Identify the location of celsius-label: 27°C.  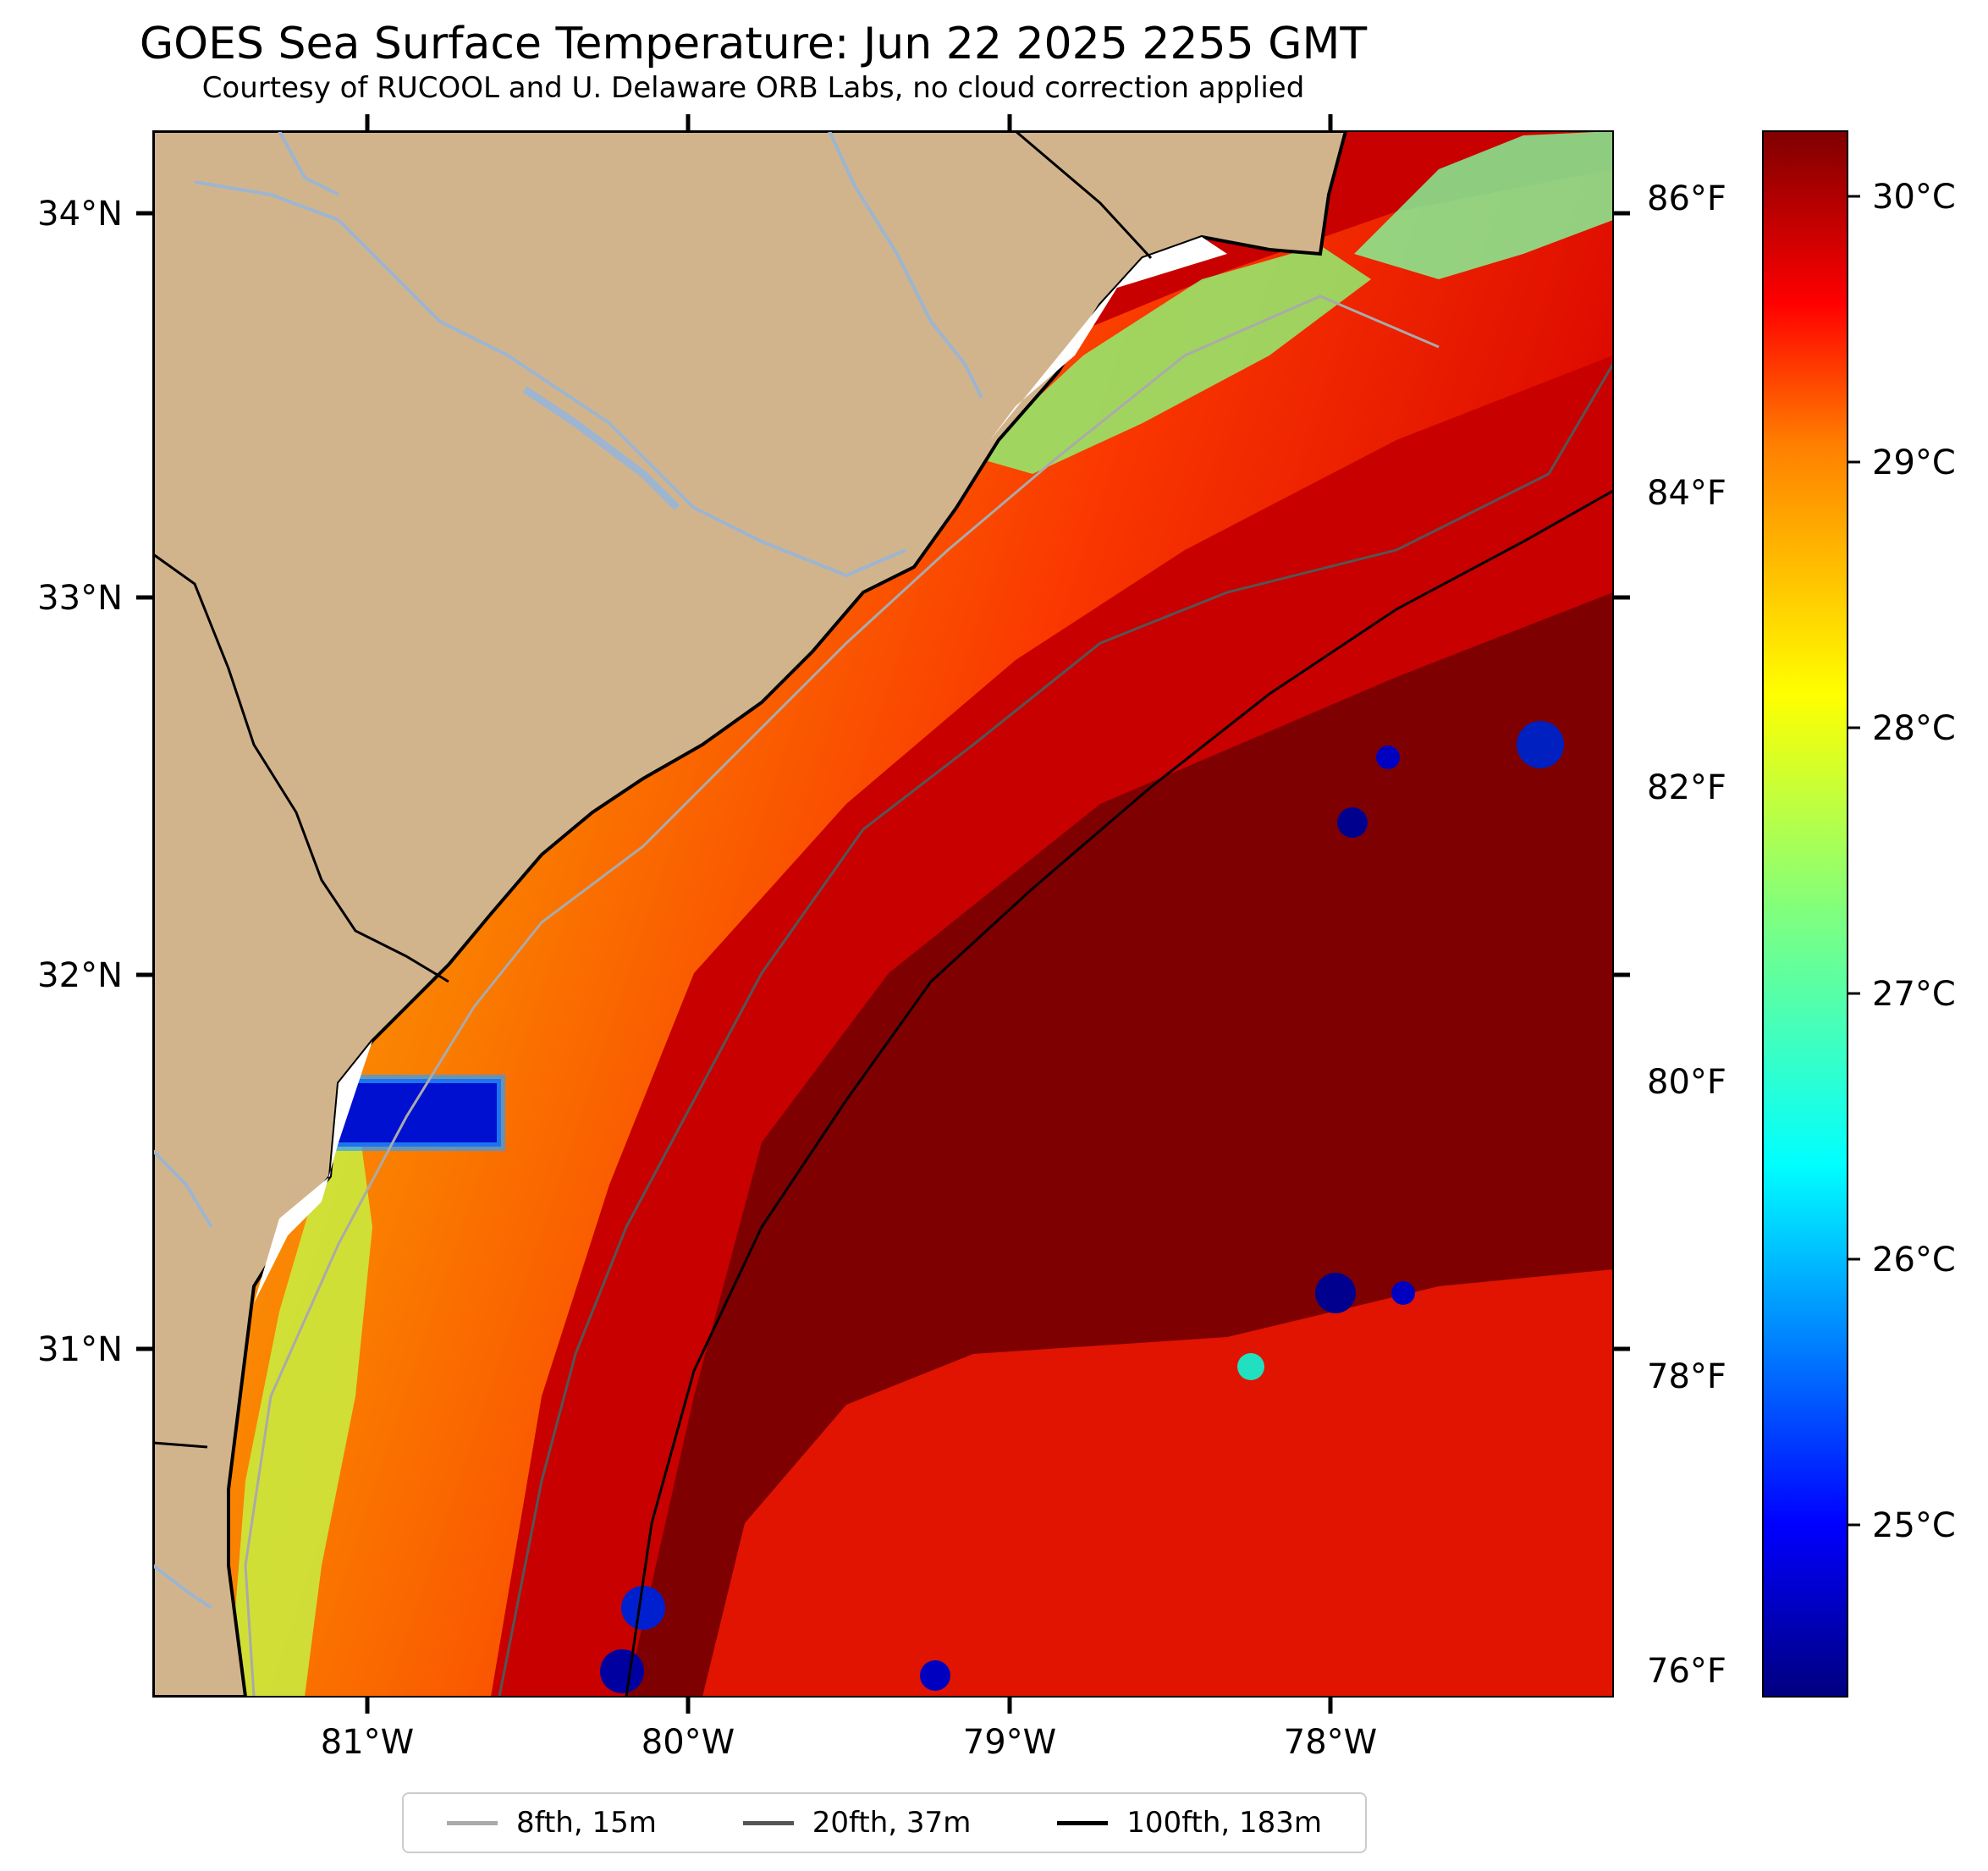
(1914, 994).